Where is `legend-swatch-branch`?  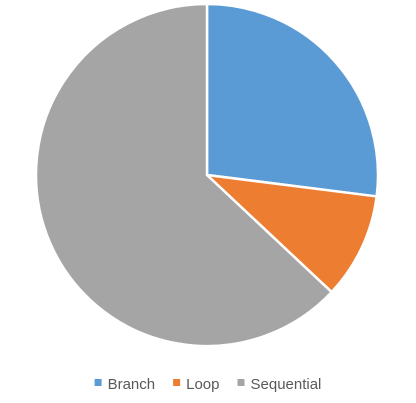 legend-swatch-branch is located at coordinates (98, 382).